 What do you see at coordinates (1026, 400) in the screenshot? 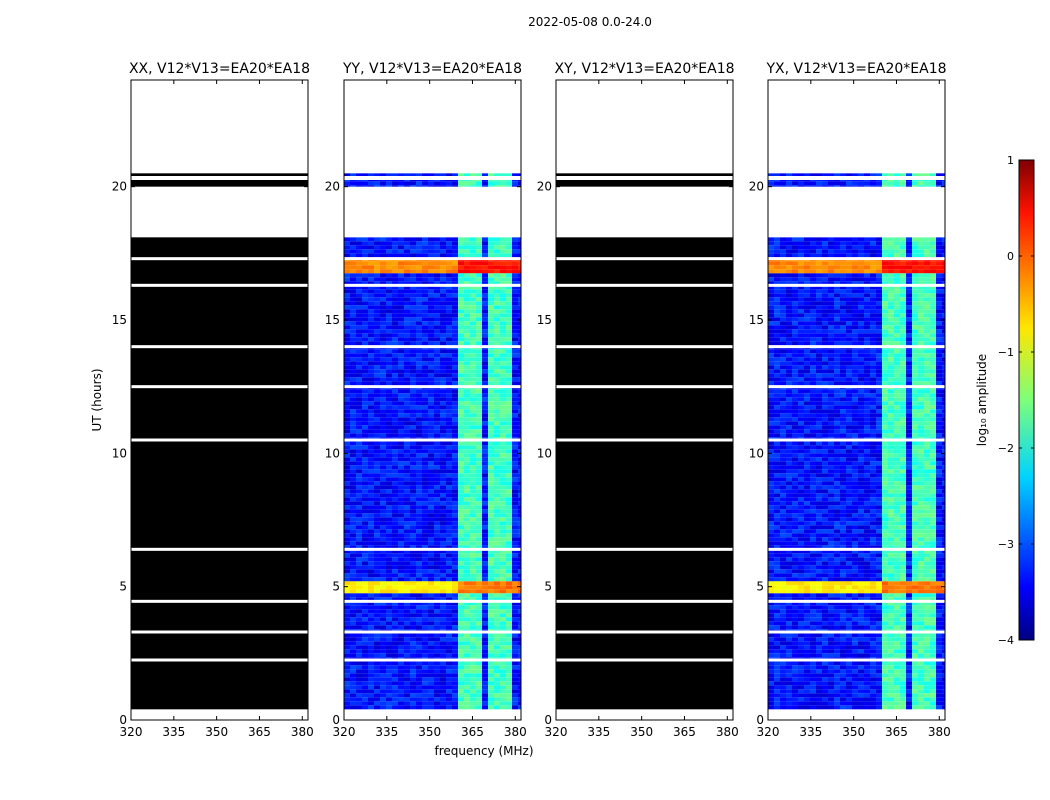
I see `colorbar-gradient` at bounding box center [1026, 400].